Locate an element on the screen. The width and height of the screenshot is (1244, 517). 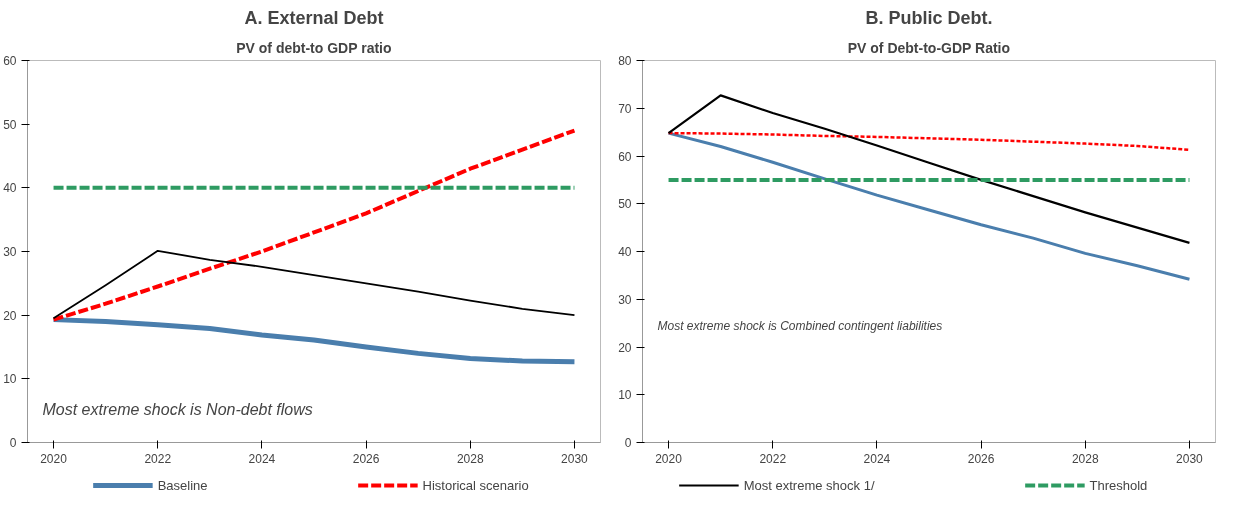
y-tick-label: 70 is located at coordinates (625, 108).